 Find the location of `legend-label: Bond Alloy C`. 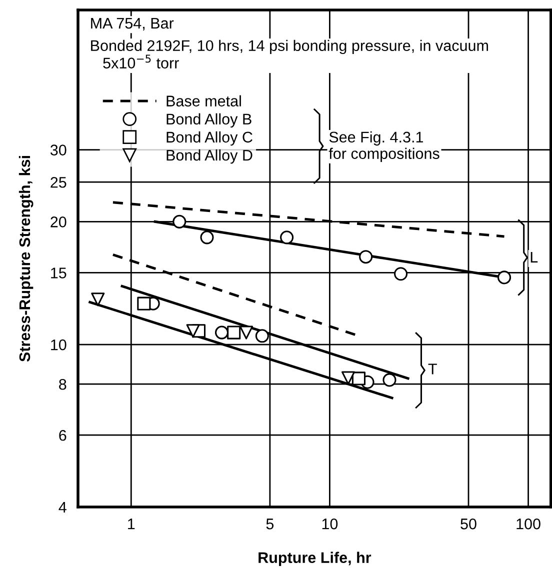

legend-label: Bond Alloy C is located at coordinates (209, 138).